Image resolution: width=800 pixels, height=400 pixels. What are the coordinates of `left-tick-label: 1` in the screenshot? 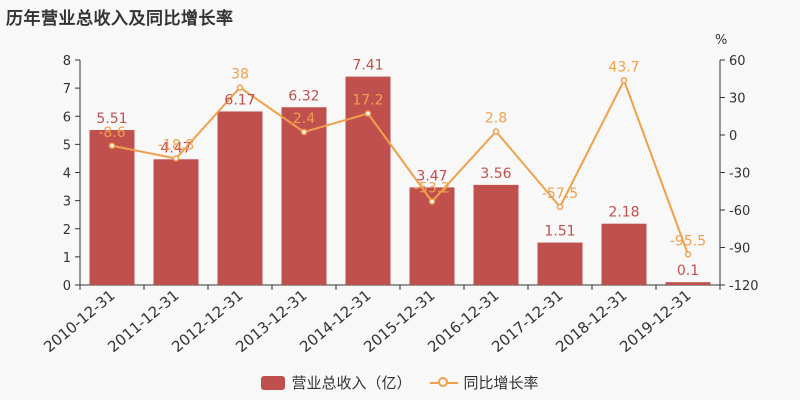 It's located at (67, 258).